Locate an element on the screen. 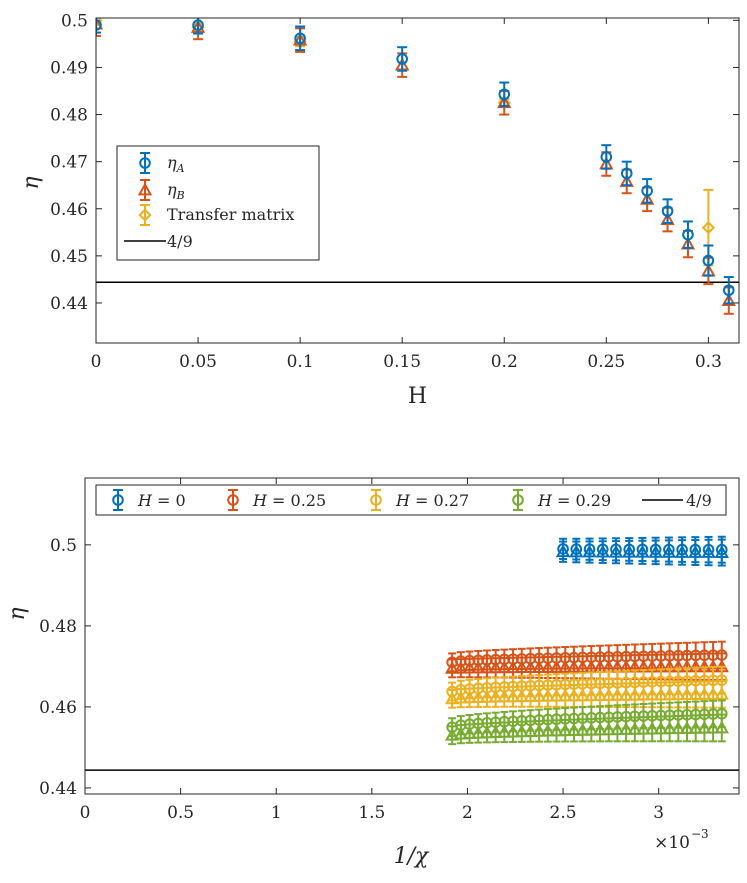  legend-label: 4/9 is located at coordinates (699, 500).